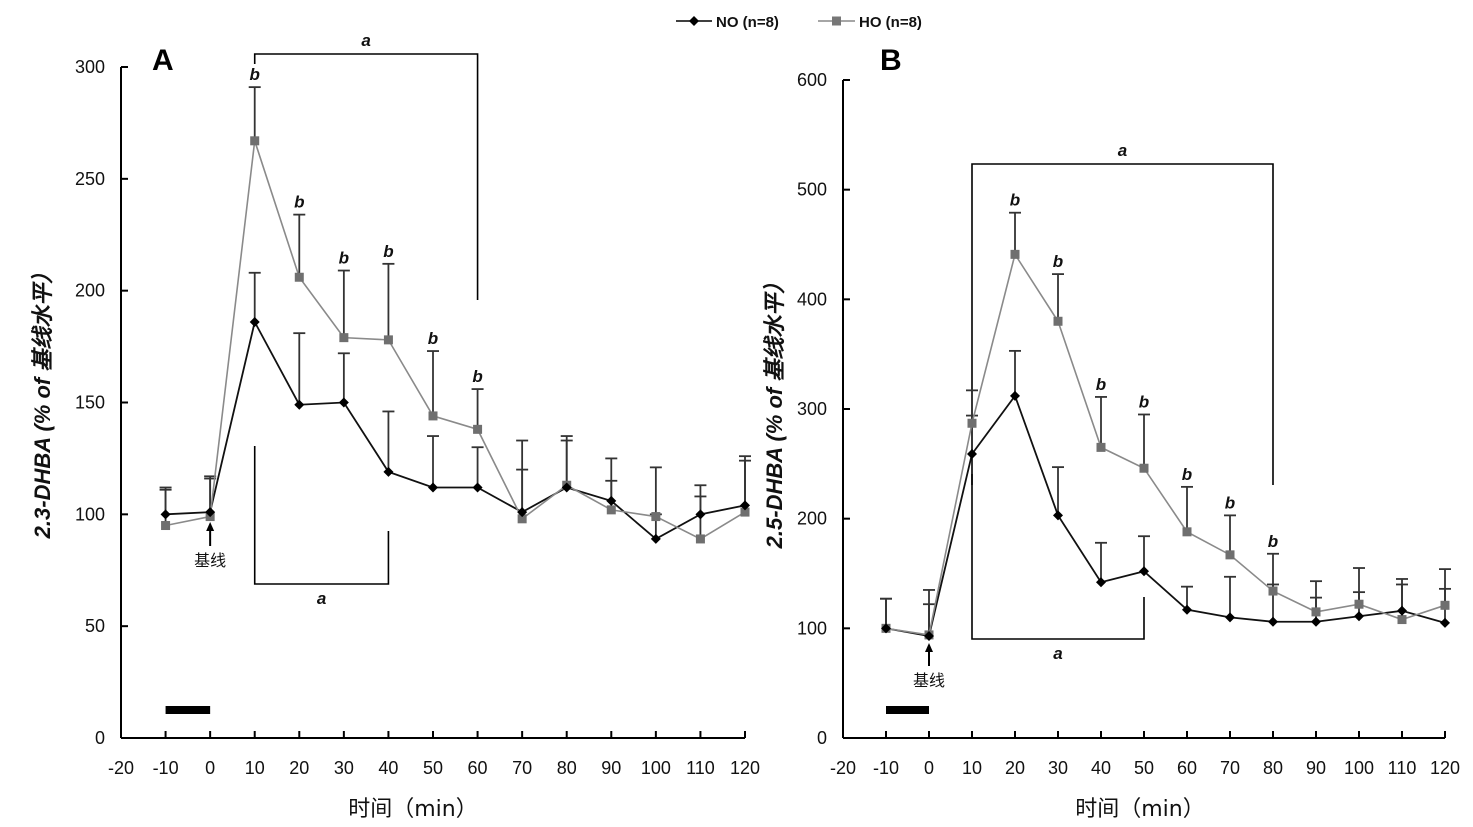  Describe the element at coordinates (42, 401) in the screenshot. I see `y-axis-title-a: 2.3-DHBA (% of 基线水平）` at that location.